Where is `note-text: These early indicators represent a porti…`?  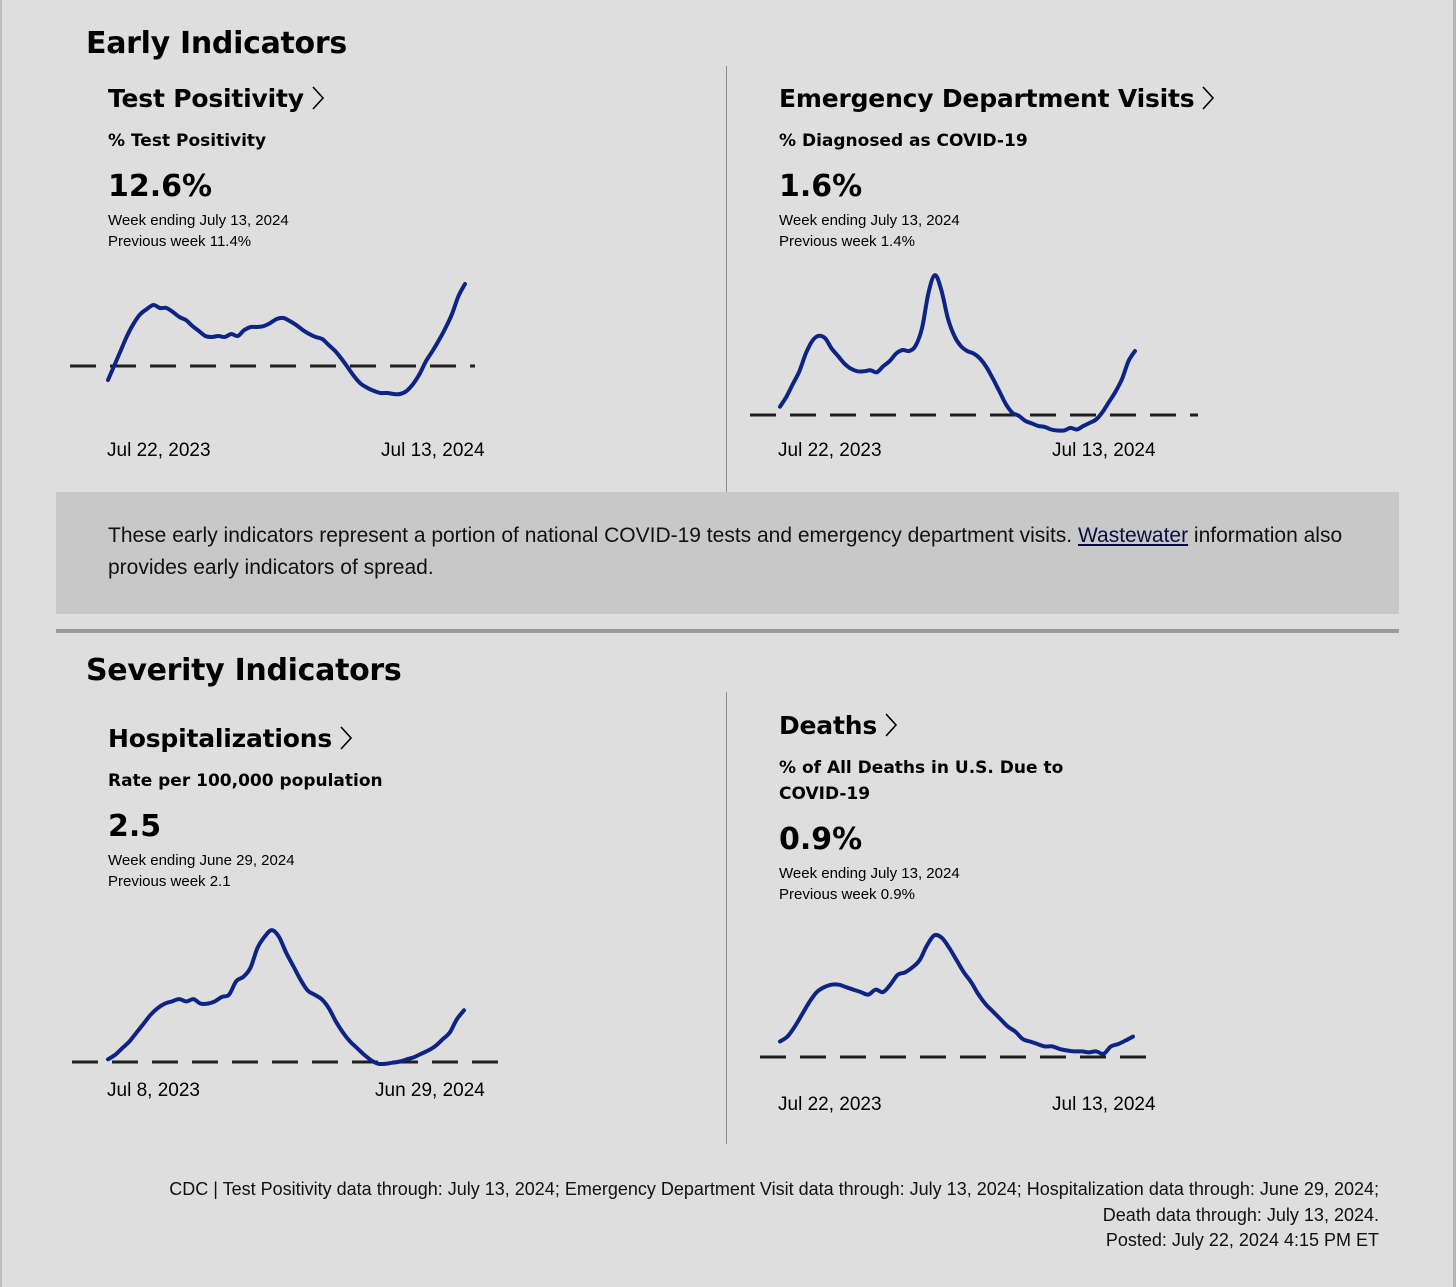 note-text: These early indicators represent a porti… is located at coordinates (728, 552).